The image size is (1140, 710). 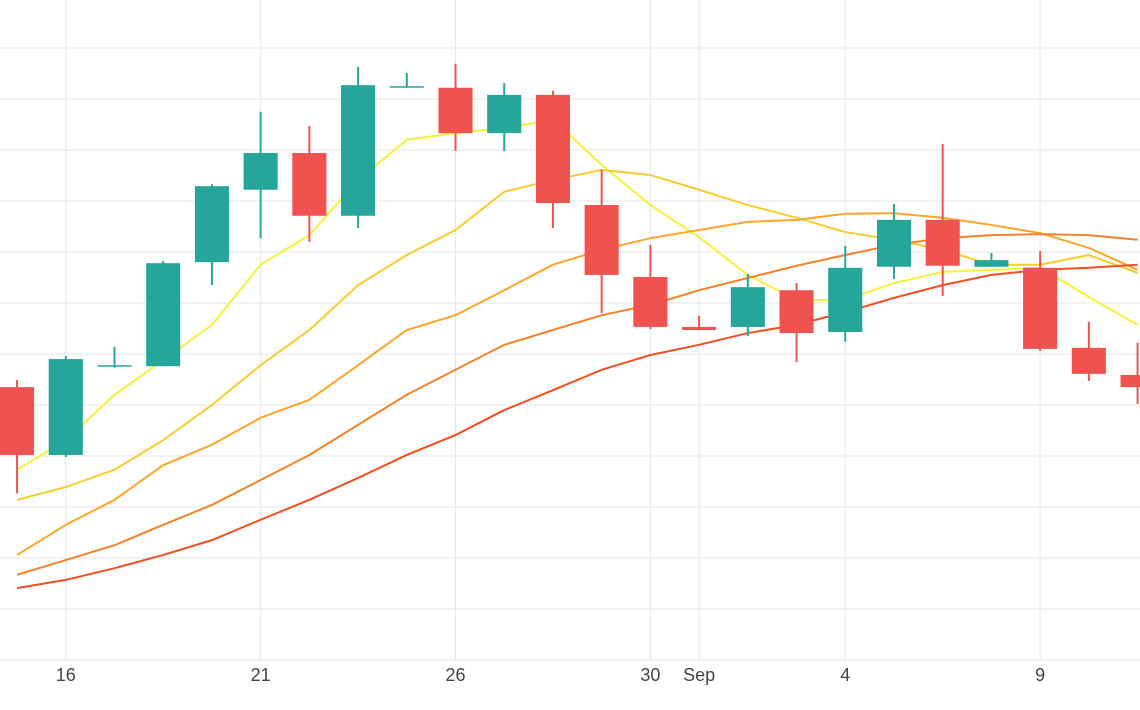 I want to click on x-tick-label: 30, so click(x=650, y=675).